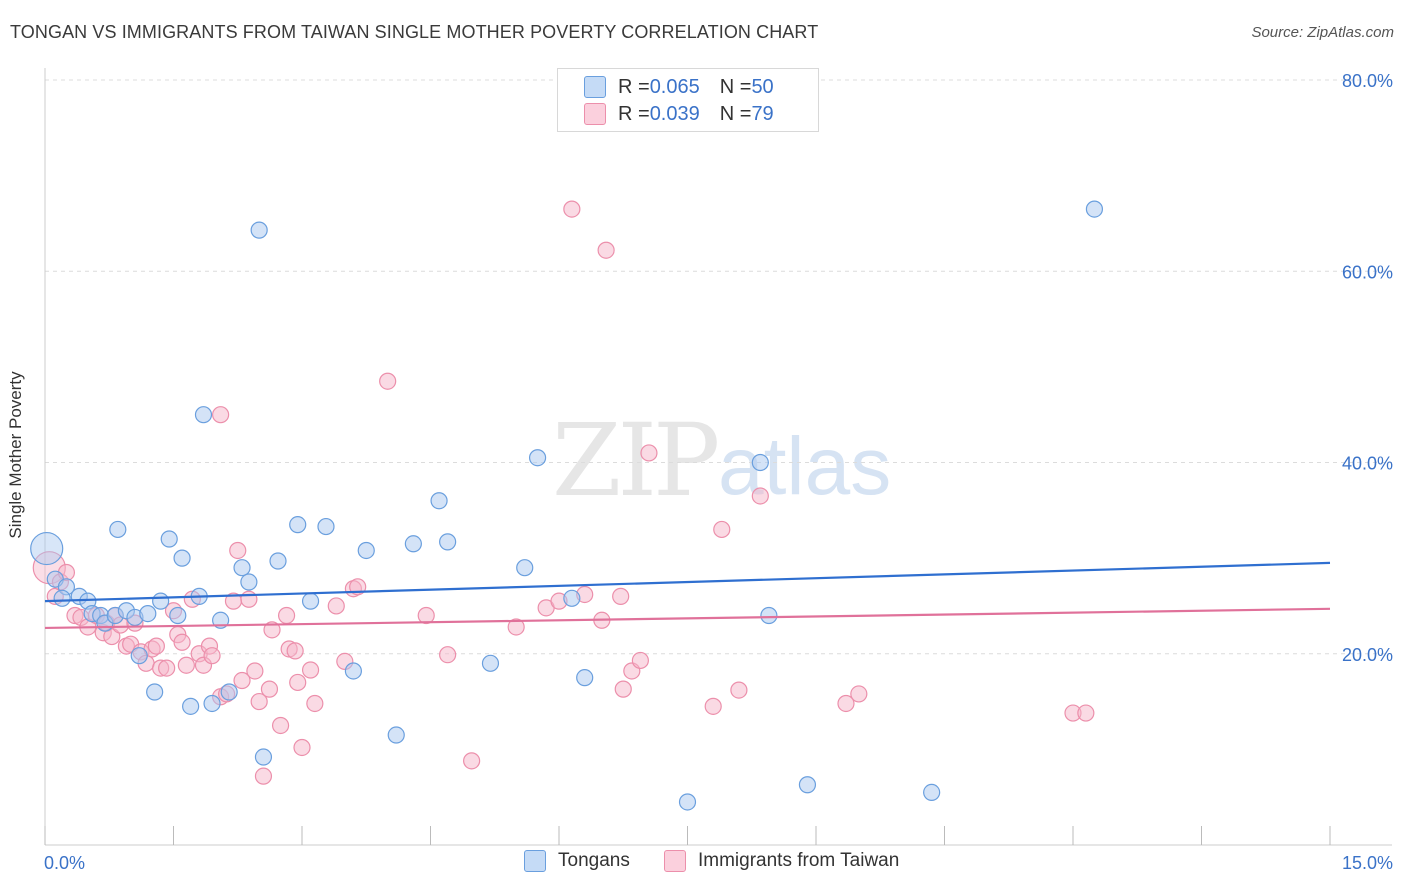 The height and width of the screenshot is (892, 1406). Describe the element at coordinates (636, 460) in the screenshot. I see `watermark-zip: ZIP` at that location.